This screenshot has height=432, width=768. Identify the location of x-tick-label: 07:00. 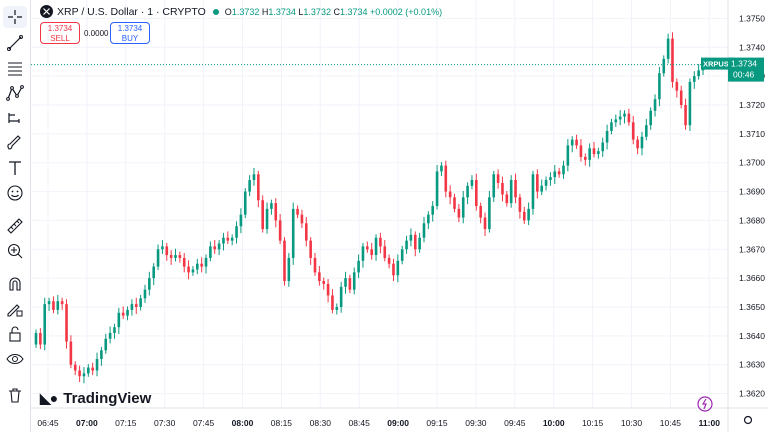
(87, 423).